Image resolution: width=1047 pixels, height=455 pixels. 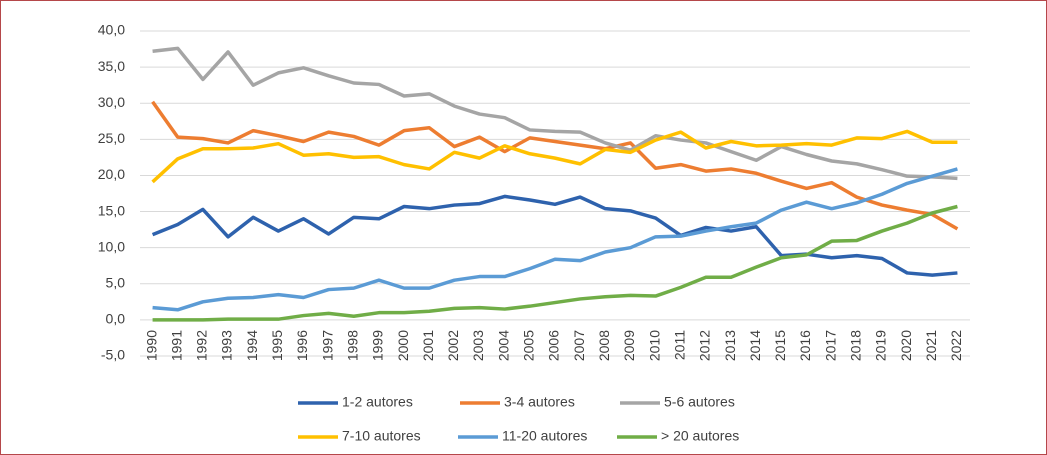 What do you see at coordinates (111, 174) in the screenshot?
I see `y-tick-label: 20,0` at bounding box center [111, 174].